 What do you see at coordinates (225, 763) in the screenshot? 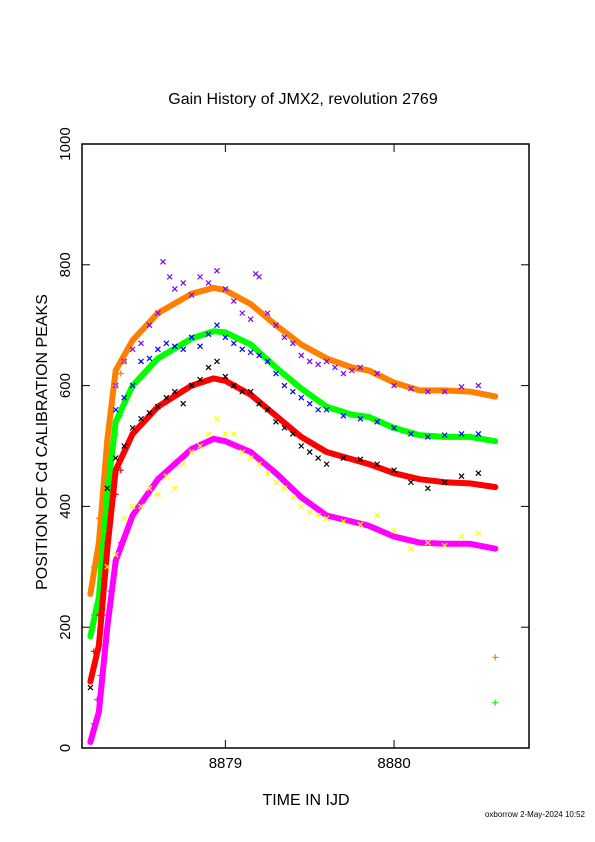
I see `x-tick-label: 8879` at bounding box center [225, 763].